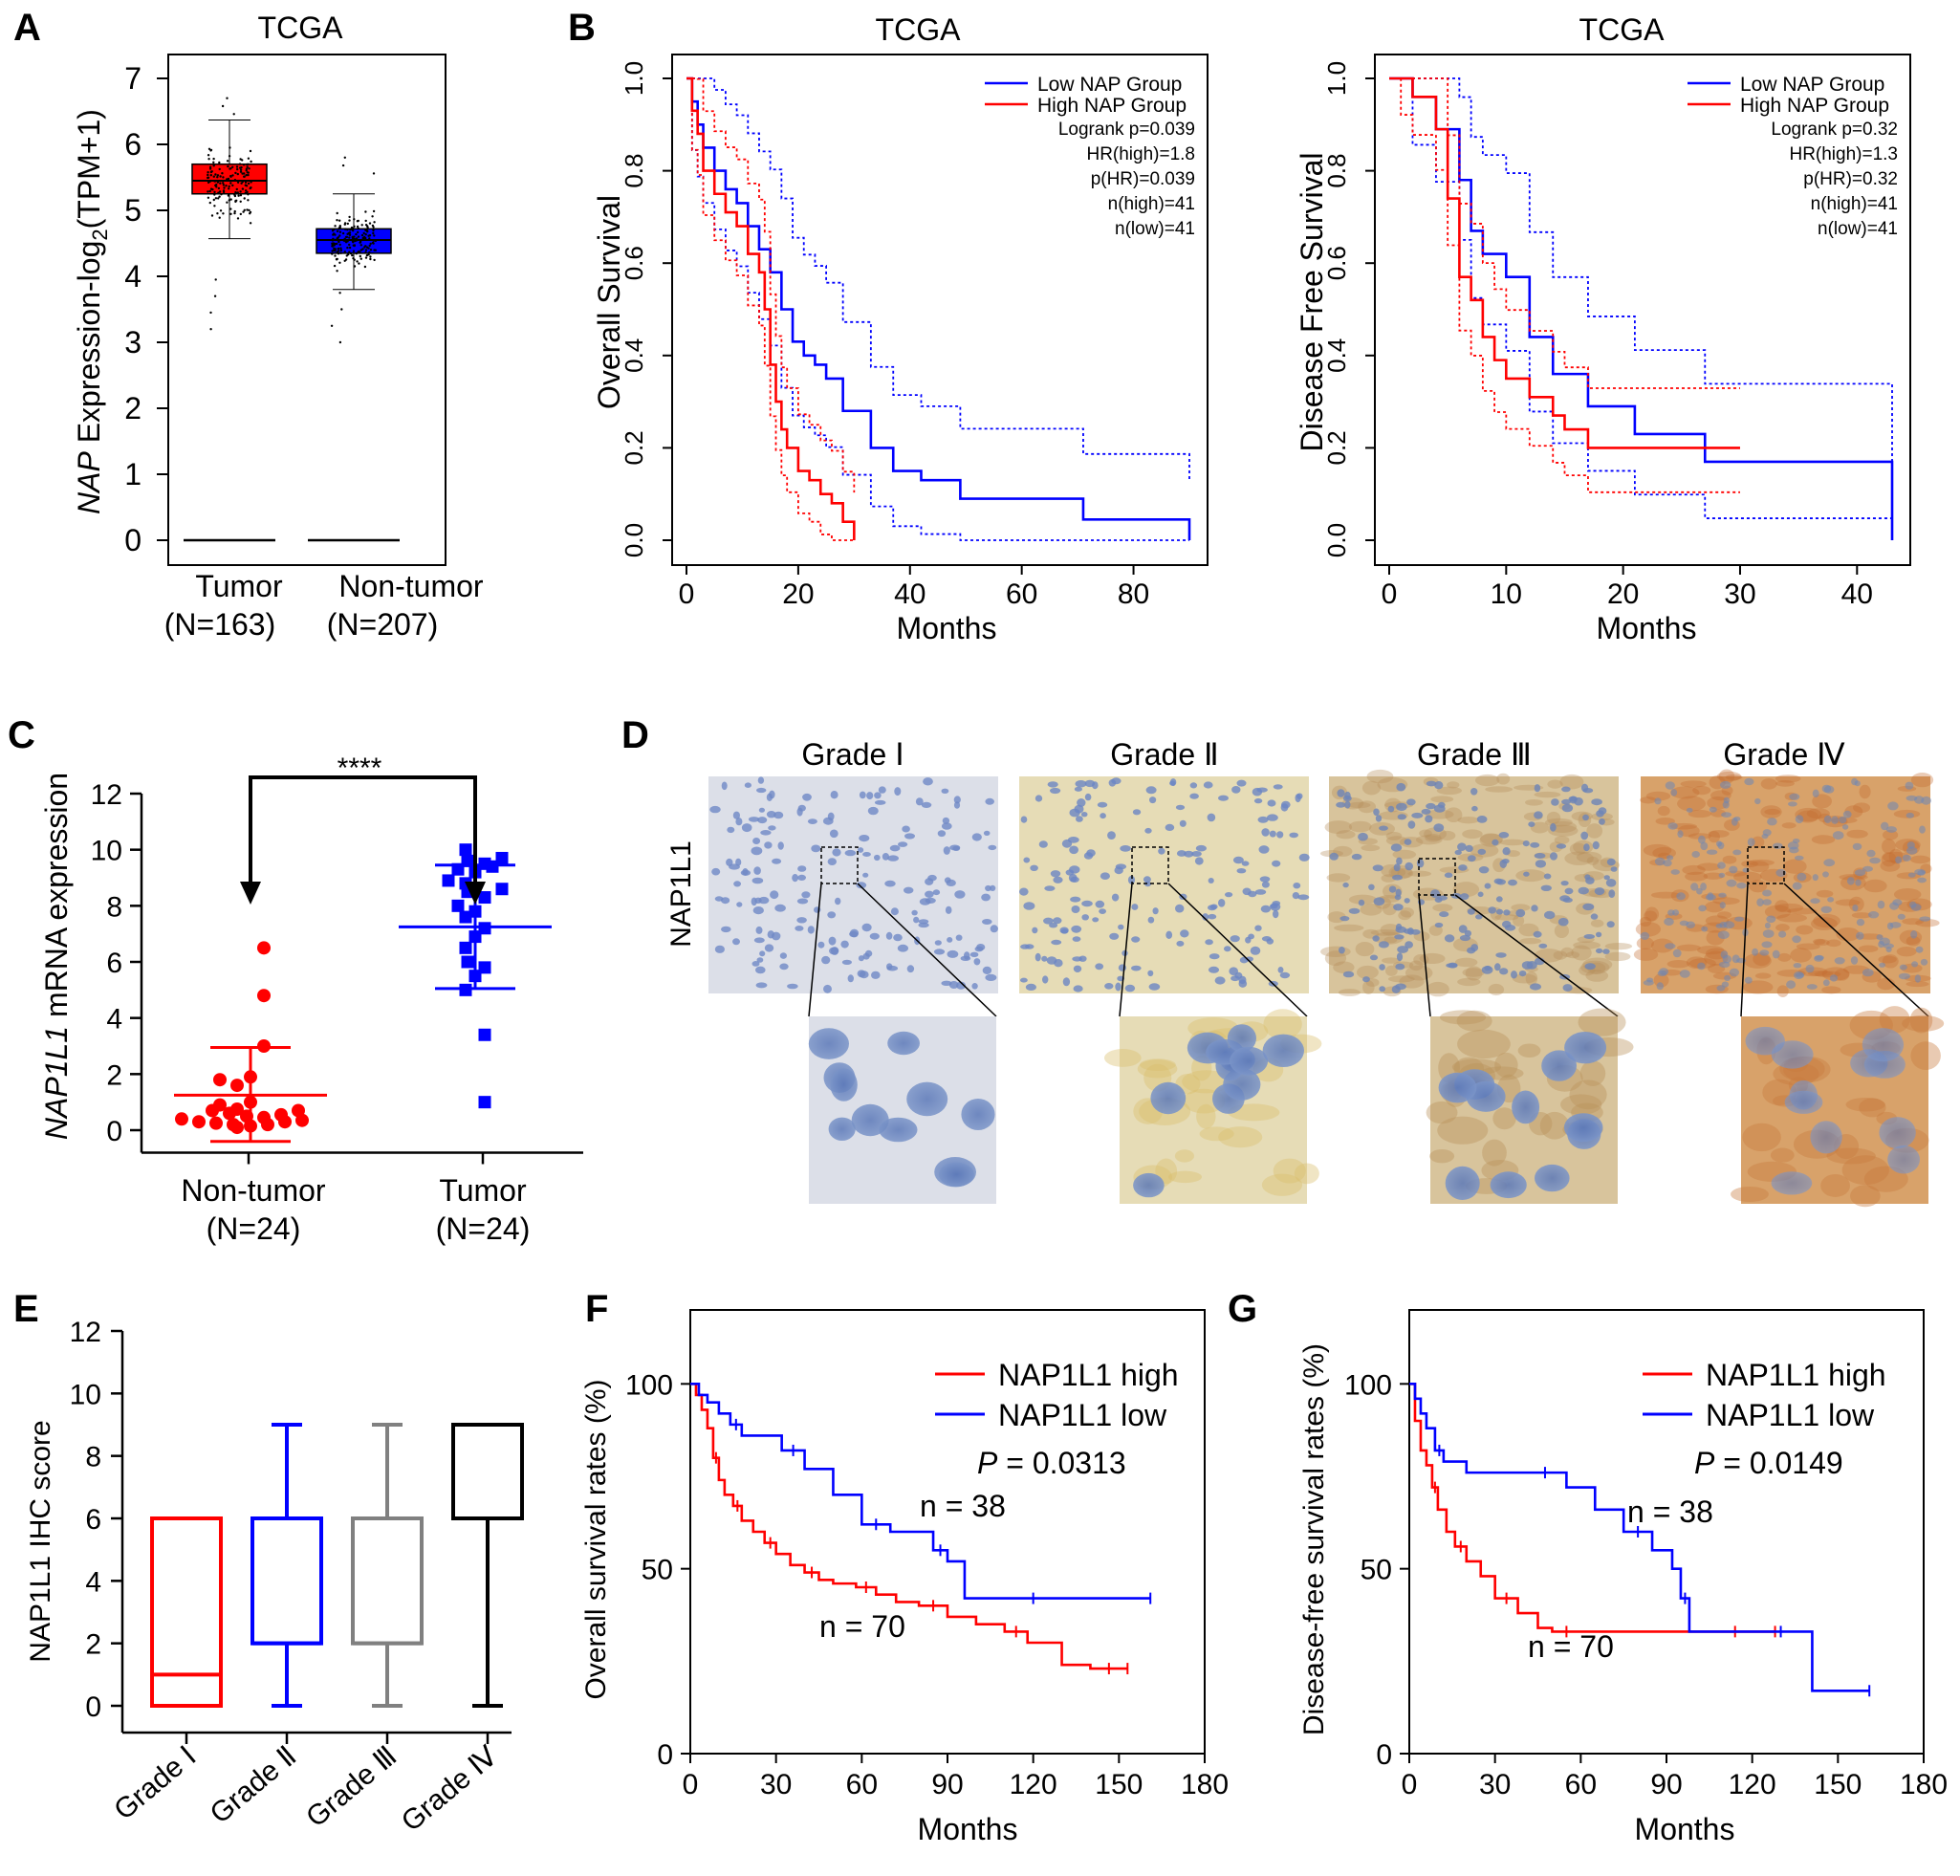  I want to click on km-curve-high, so click(1564, 262).